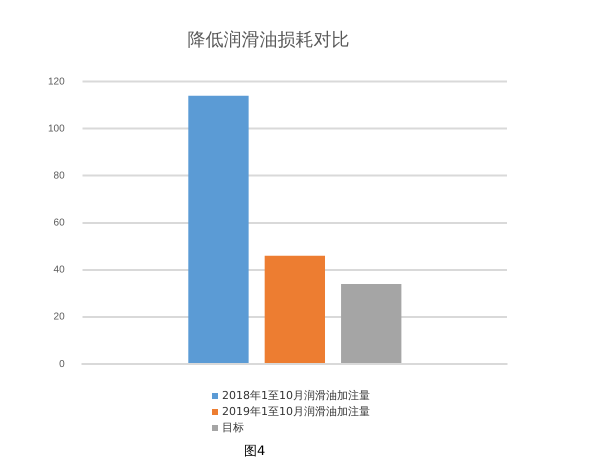 This screenshot has height=464, width=597. Describe the element at coordinates (57, 82) in the screenshot. I see `y-tick-label: 120` at that location.